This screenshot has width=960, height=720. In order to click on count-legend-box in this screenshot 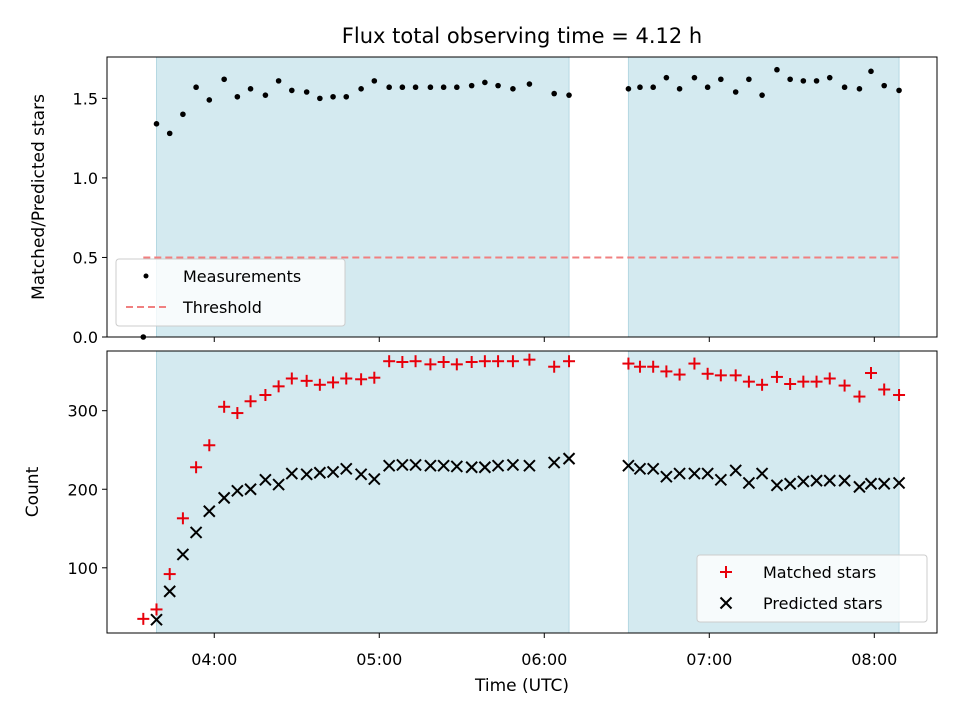, I will do `click(812, 588)`.